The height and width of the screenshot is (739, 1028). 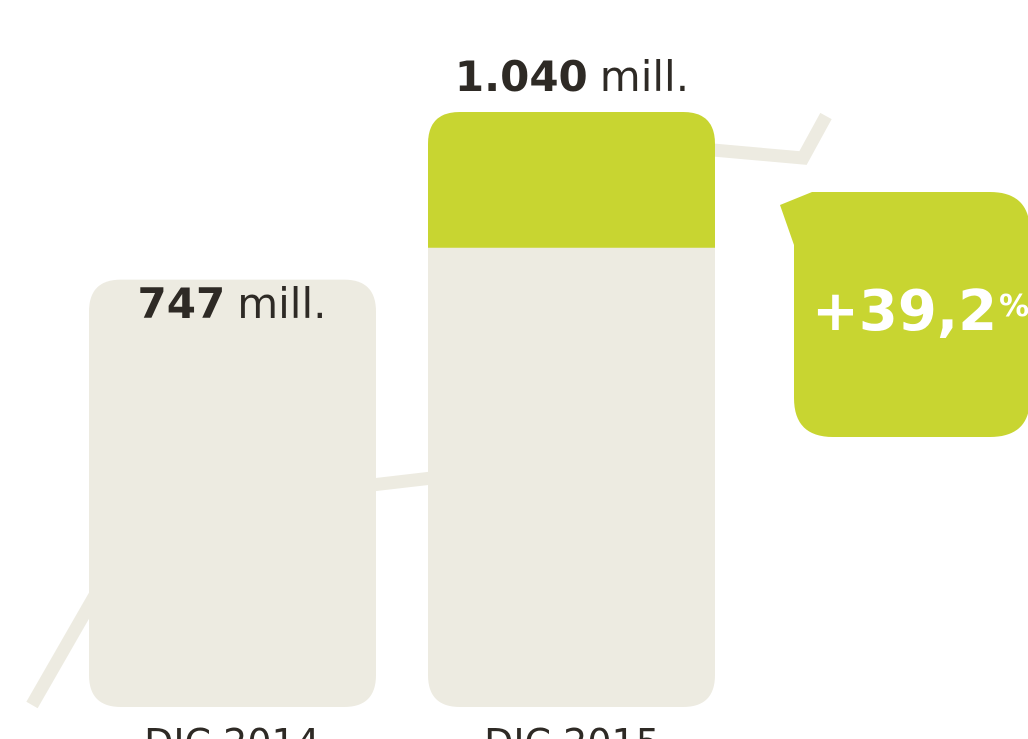 What do you see at coordinates (571, 180) in the screenshot?
I see `bar-increase-segment` at bounding box center [571, 180].